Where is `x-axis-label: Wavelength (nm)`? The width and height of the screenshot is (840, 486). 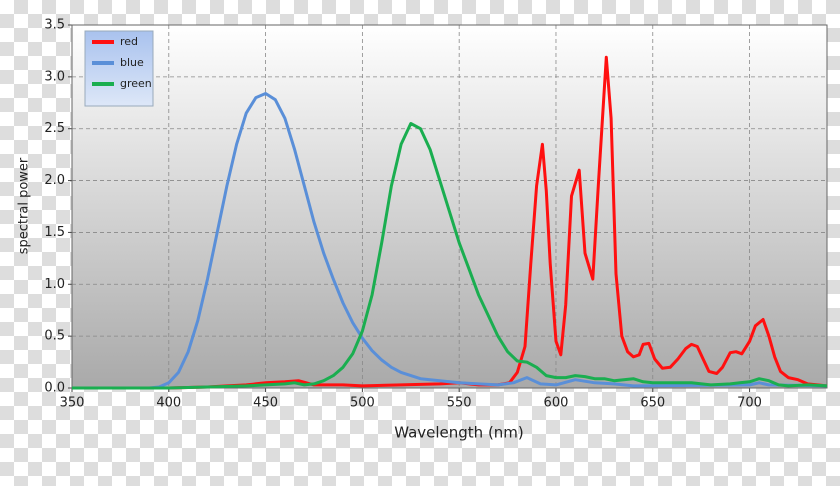 x-axis-label: Wavelength (nm) is located at coordinates (459, 433).